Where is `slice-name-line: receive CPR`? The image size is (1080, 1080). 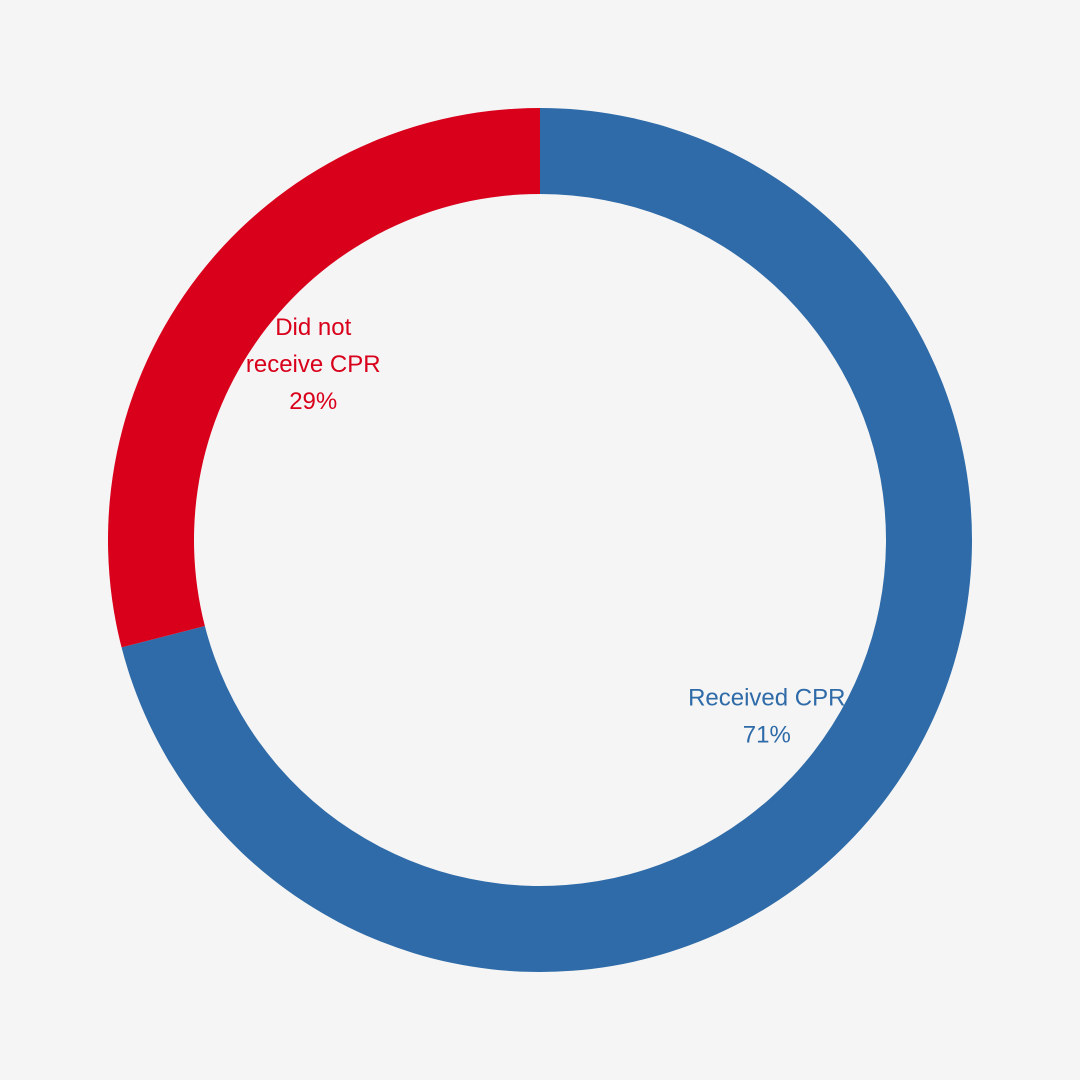
slice-name-line: receive CPR is located at coordinates (313, 364).